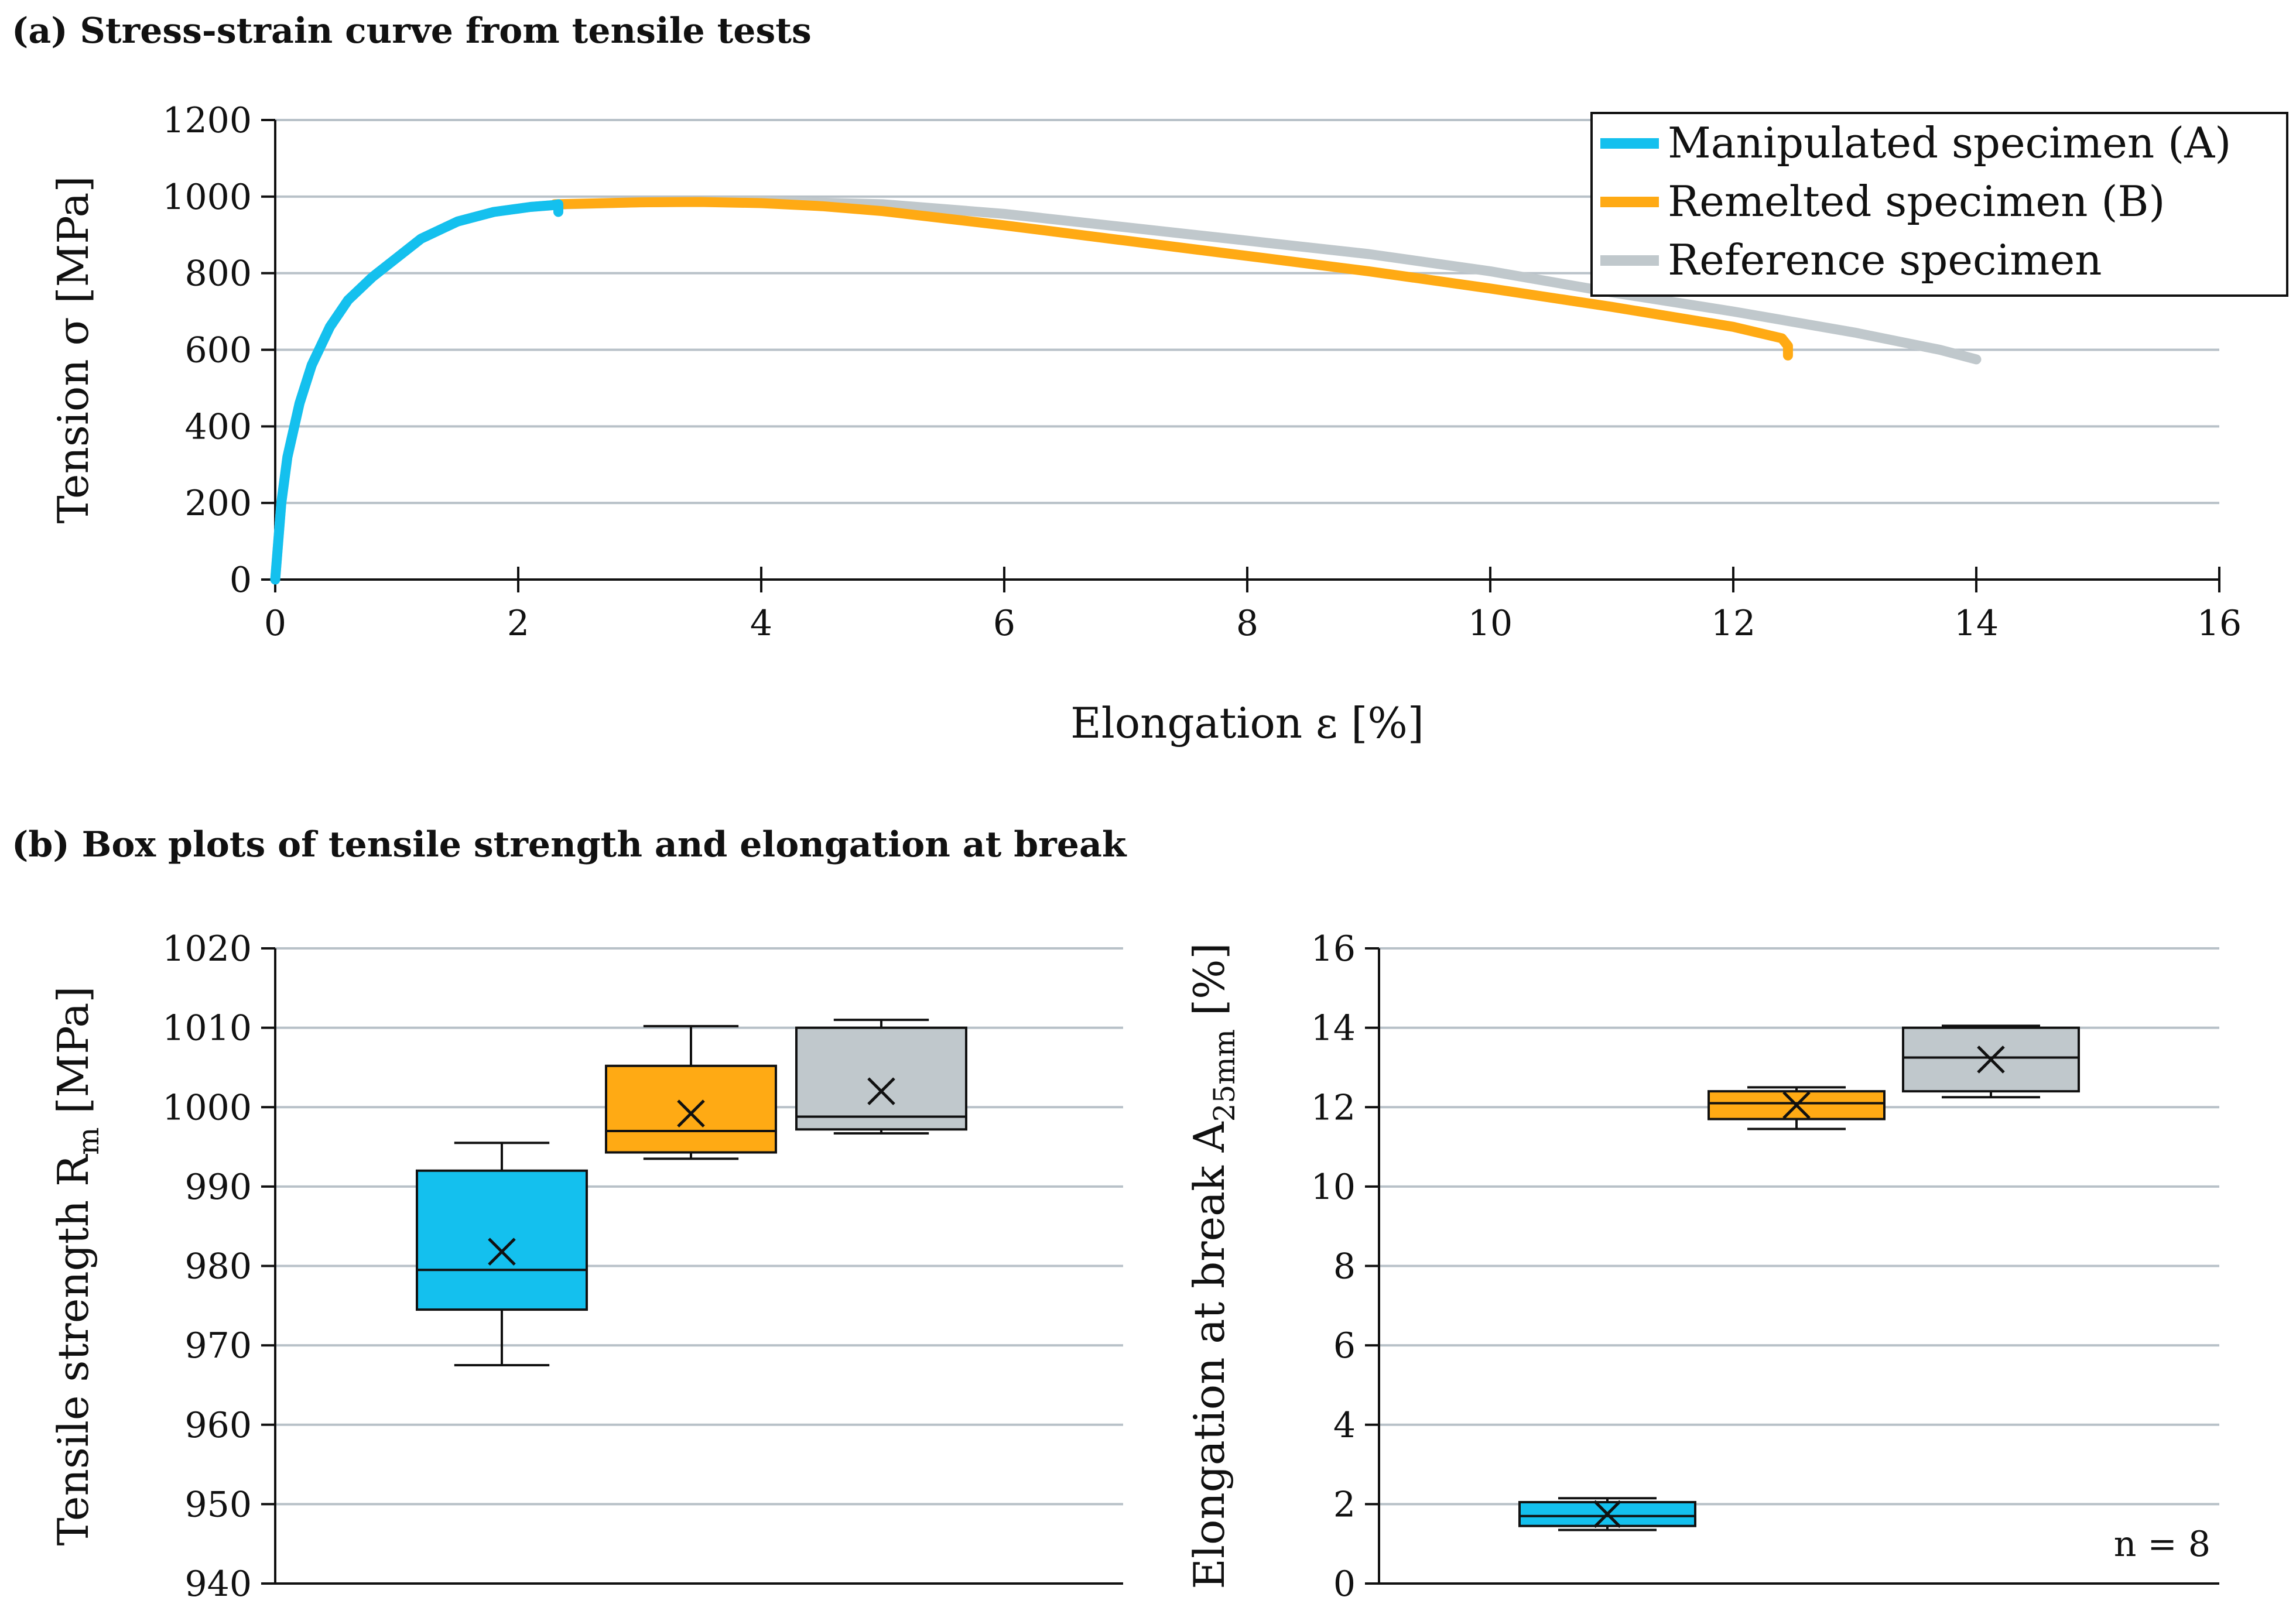  I want to click on legend-label: Reference specimen, so click(1885, 260).